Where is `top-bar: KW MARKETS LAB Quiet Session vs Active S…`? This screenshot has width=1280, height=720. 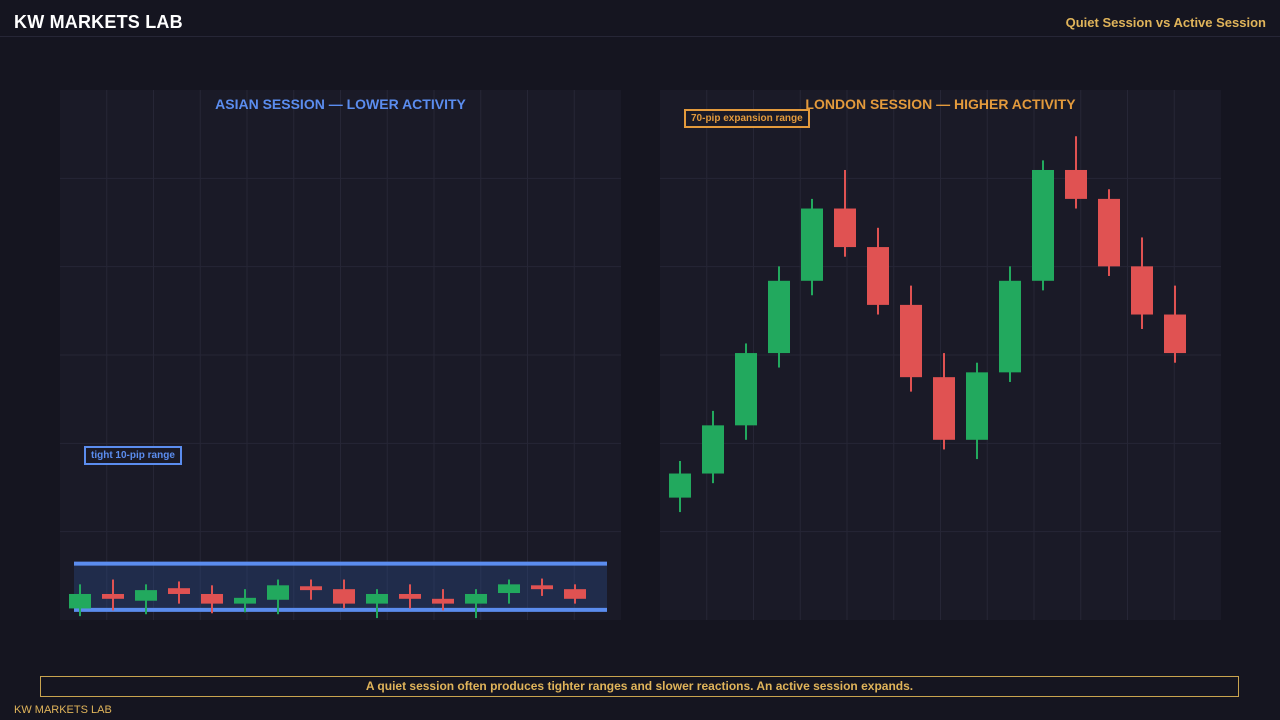
top-bar: KW MARKETS LAB Quiet Session vs Active S… is located at coordinates (640, 18).